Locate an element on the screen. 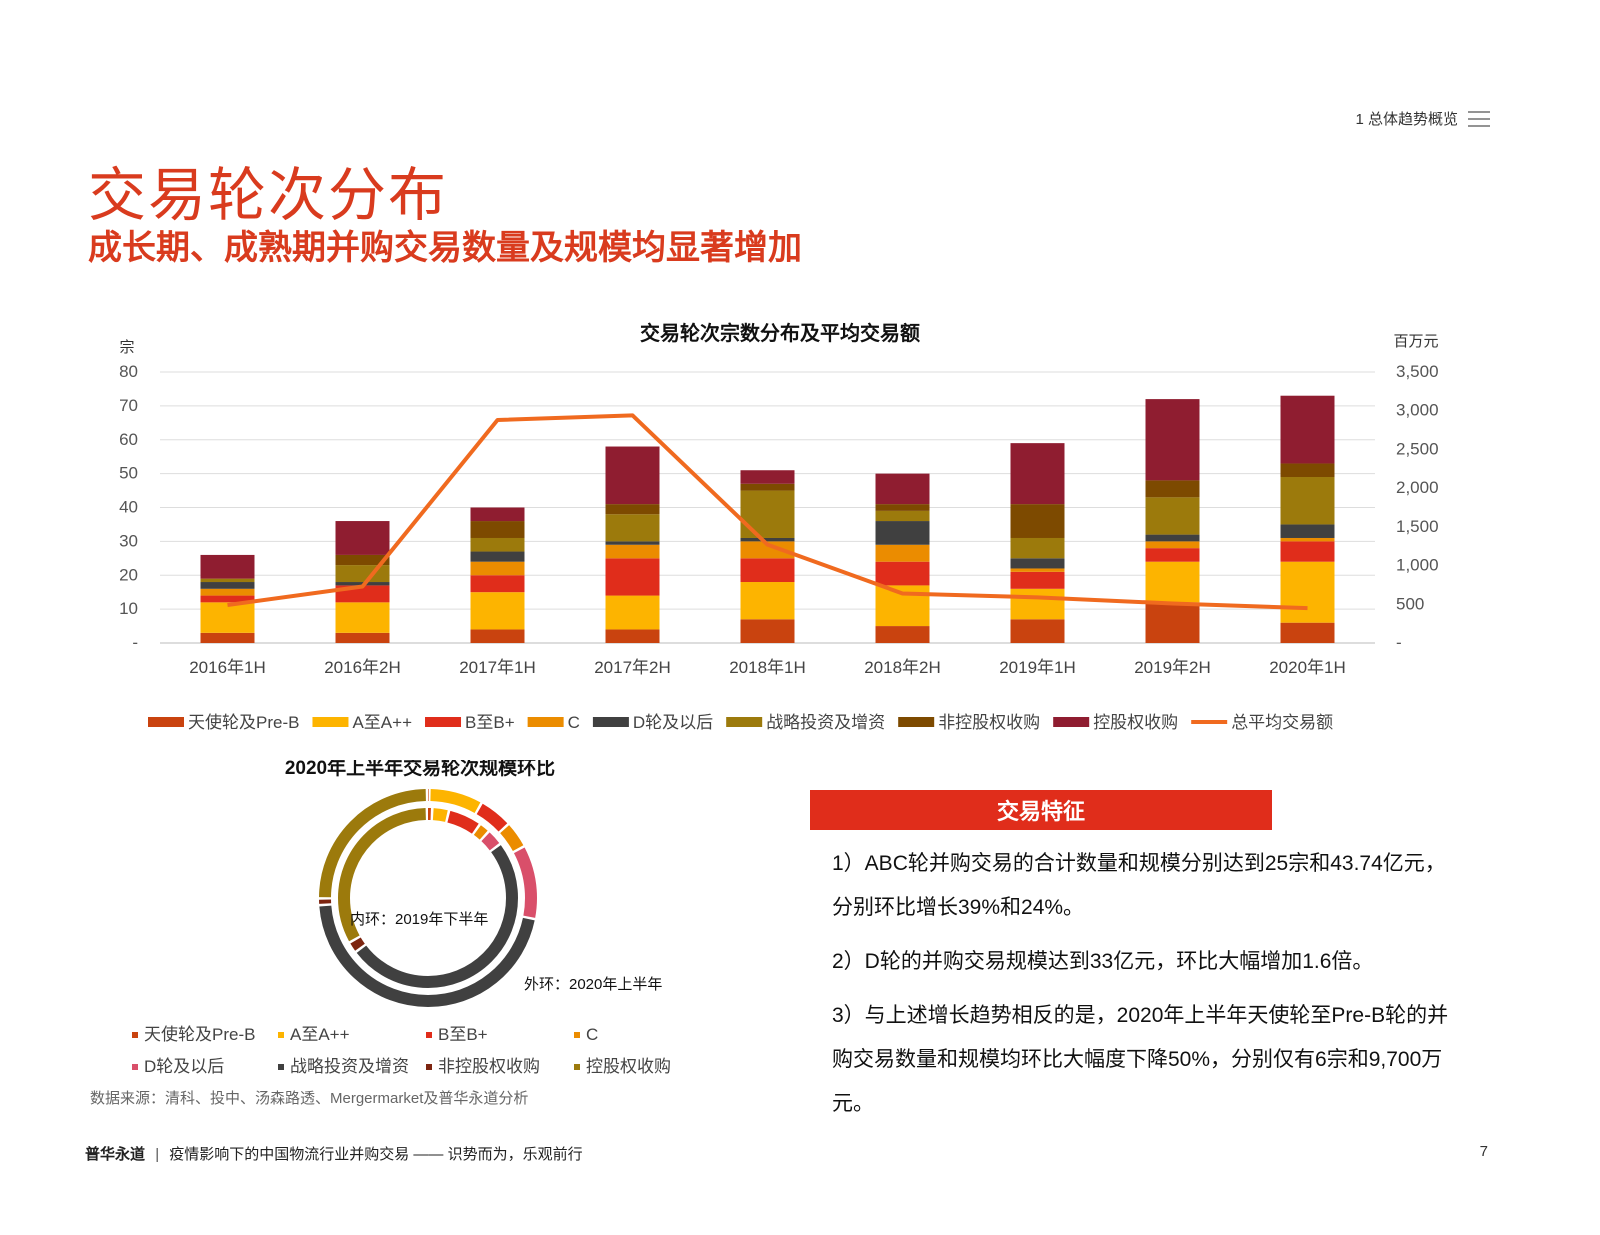  data-source: 数据来源：清科、投中、汤森路透、Mergermarket及普华永道分析 is located at coordinates (309, 1098).